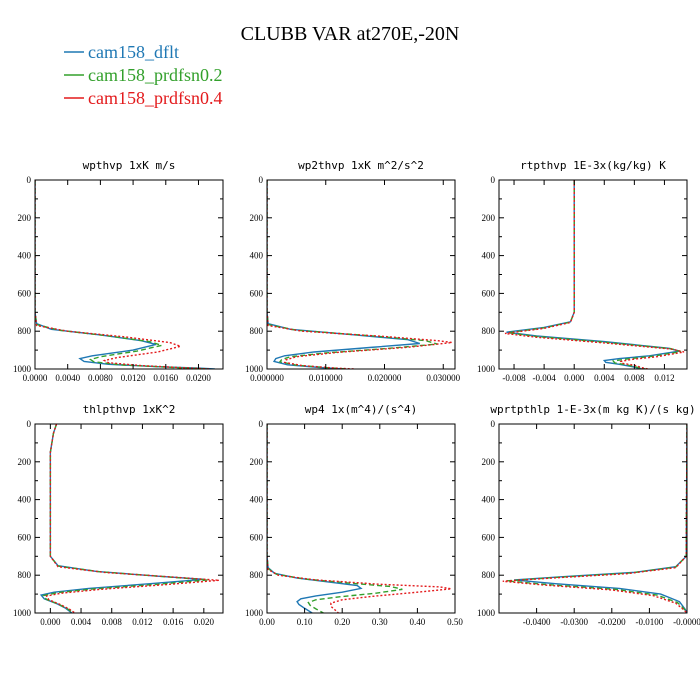 The image size is (700, 700). I want to click on x-tick-label: 0.10, so click(305, 622).